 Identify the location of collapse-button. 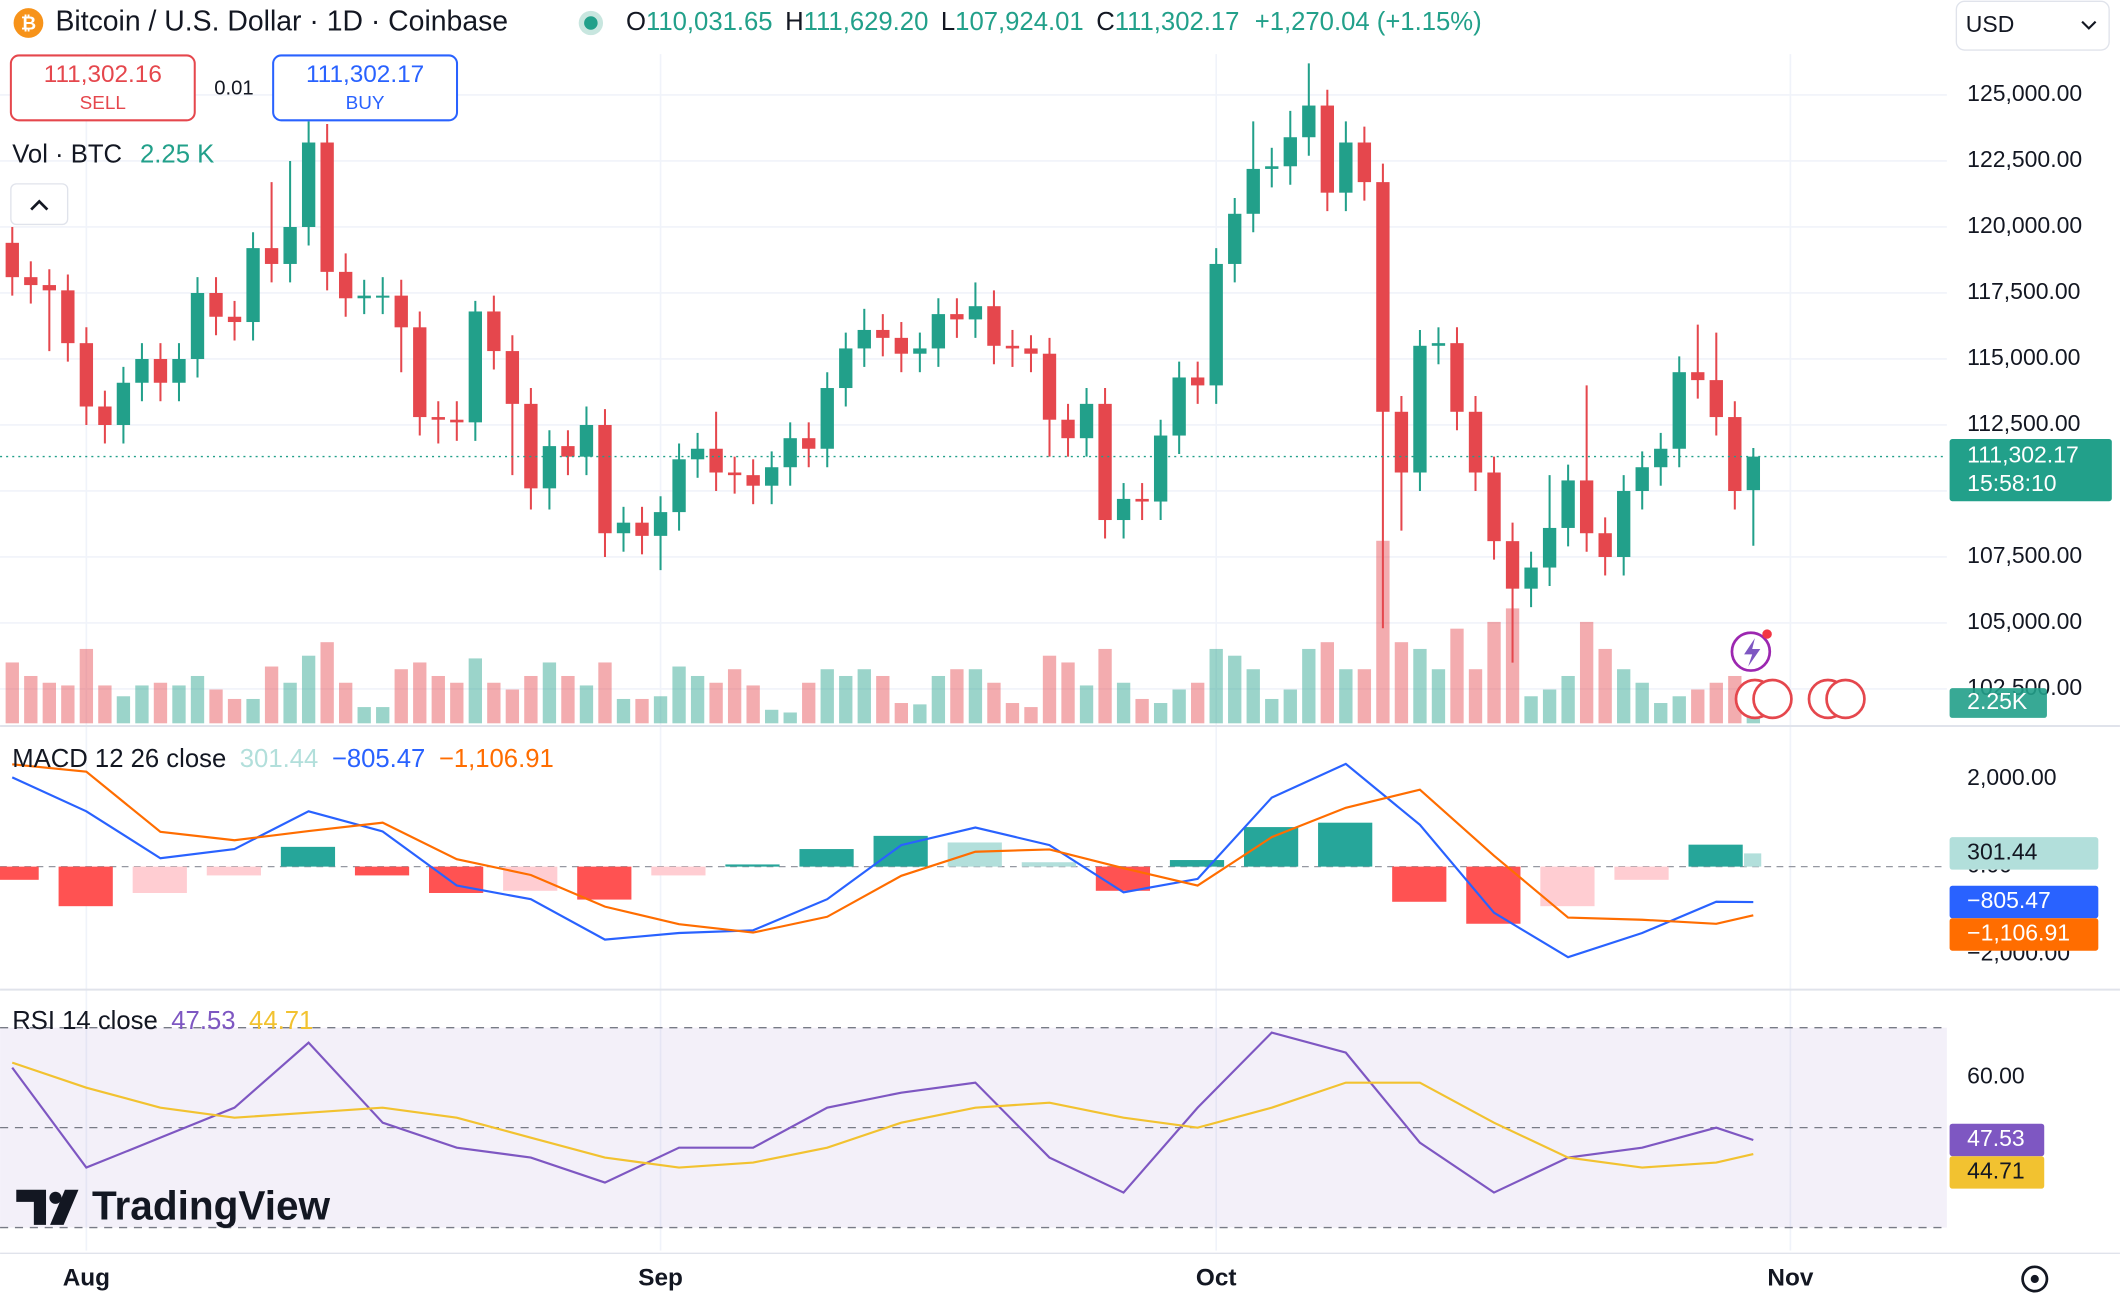
(39, 204).